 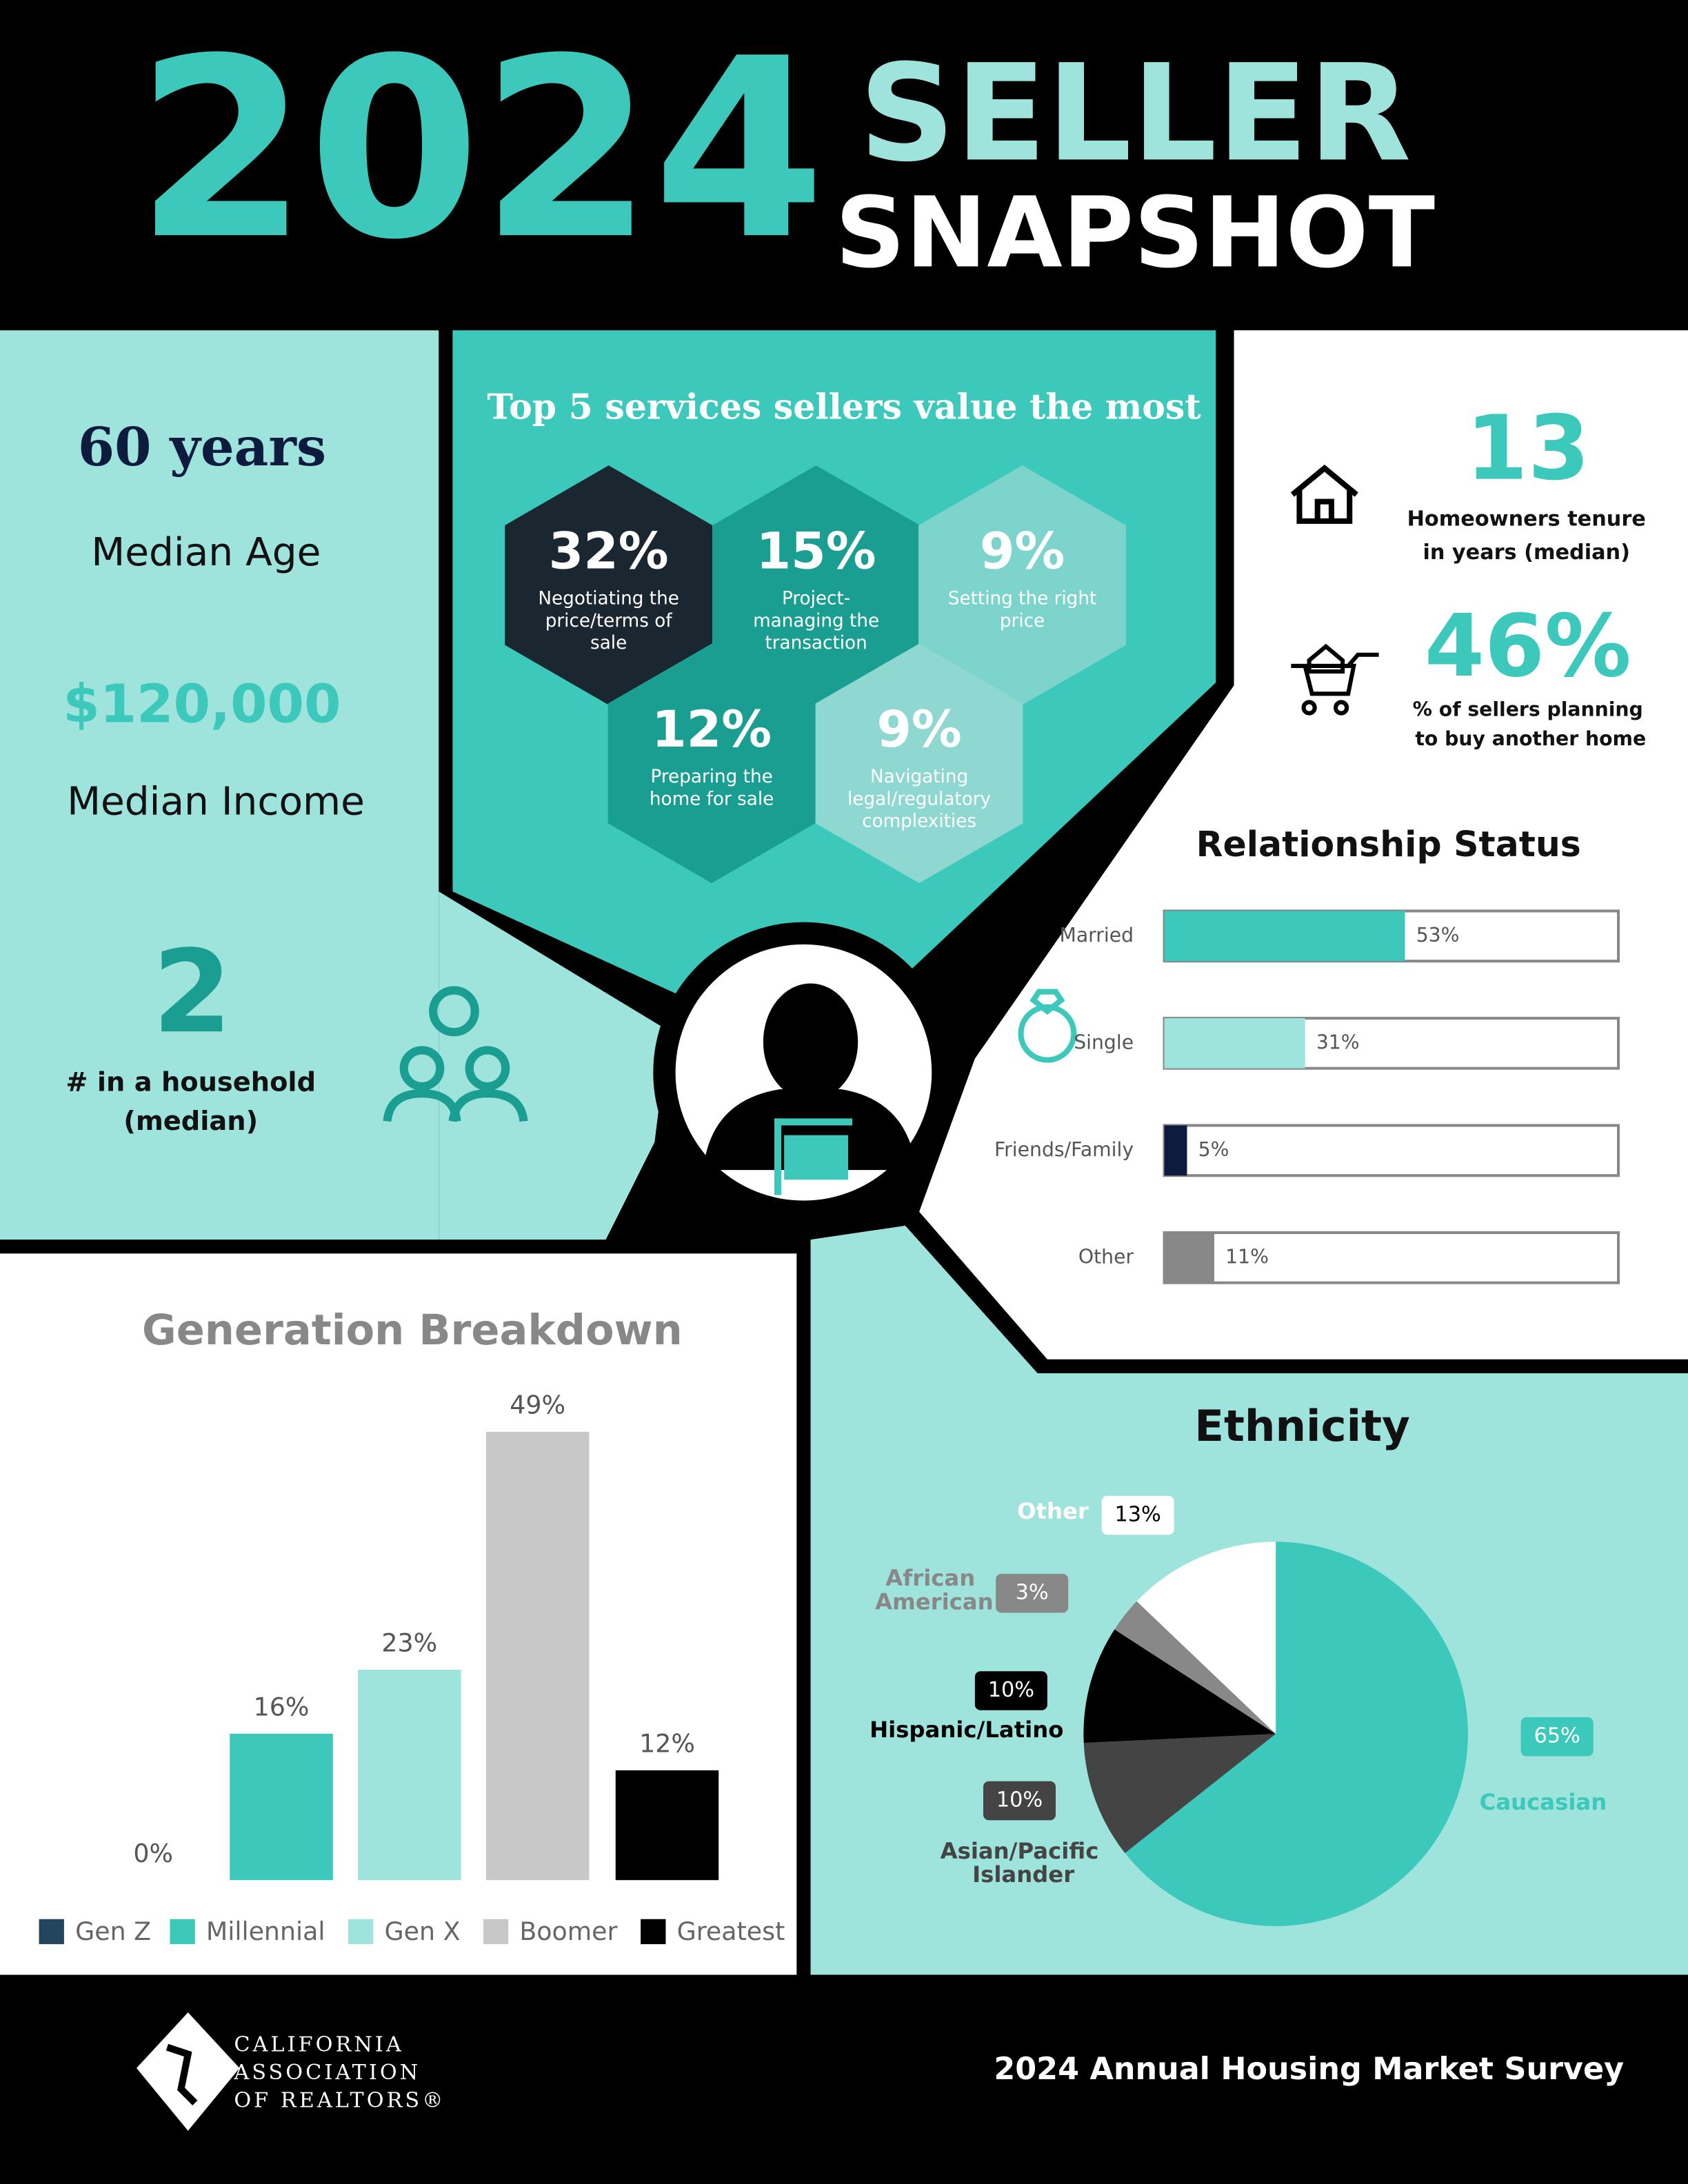 What do you see at coordinates (192, 993) in the screenshot?
I see `stat-value: 2` at bounding box center [192, 993].